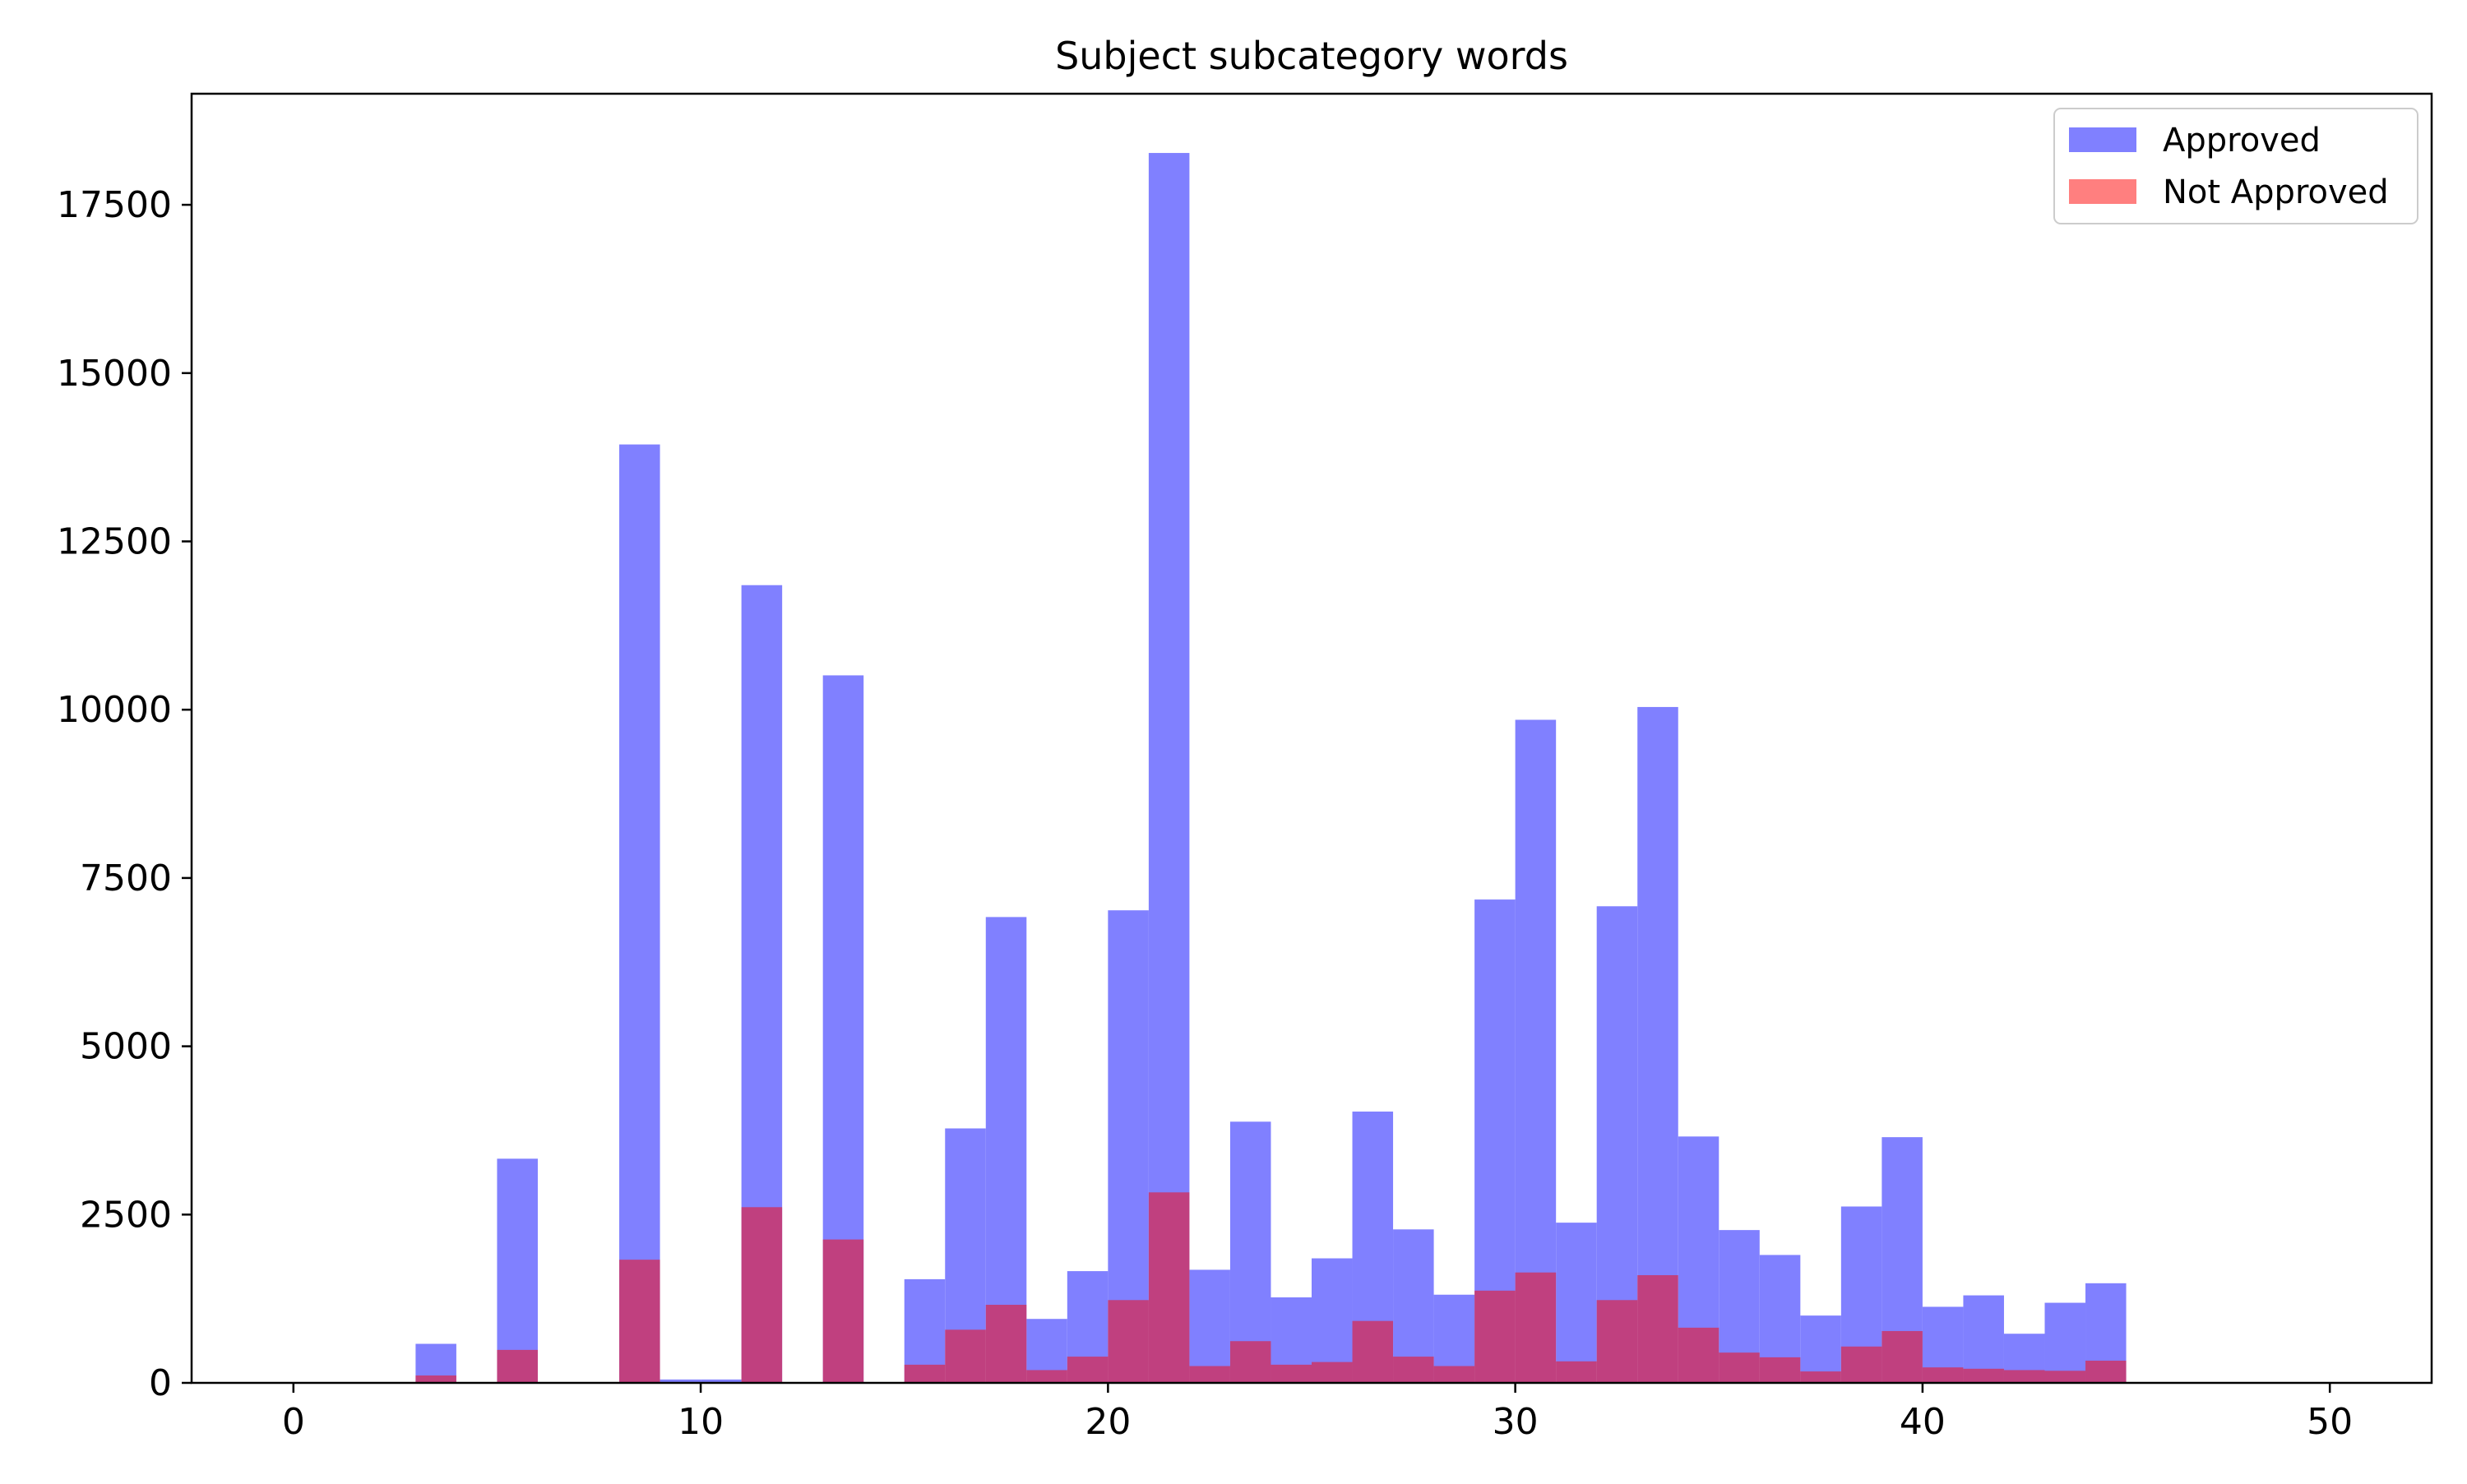 This screenshot has height=1484, width=2467. I want to click on legend: Approved Not Approved, so click(2235, 166).